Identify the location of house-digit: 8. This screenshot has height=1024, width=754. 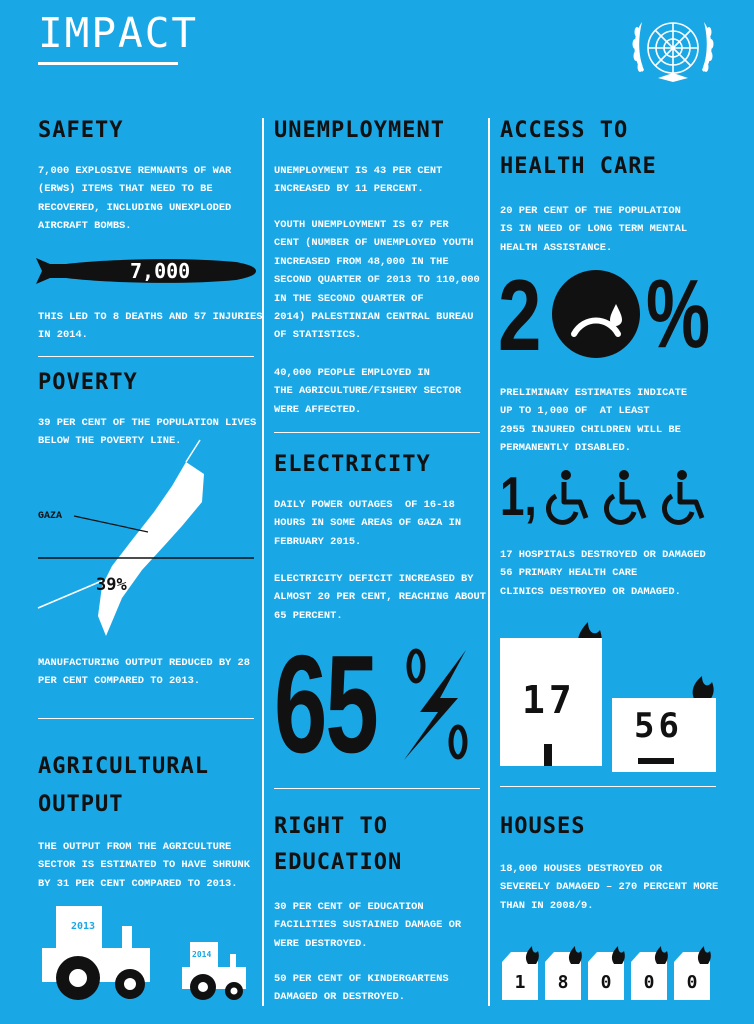
(563, 982).